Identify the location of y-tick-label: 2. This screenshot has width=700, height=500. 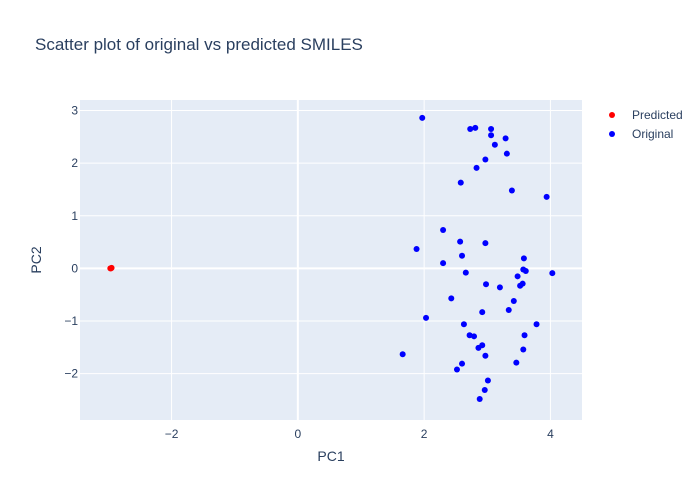
(74, 163).